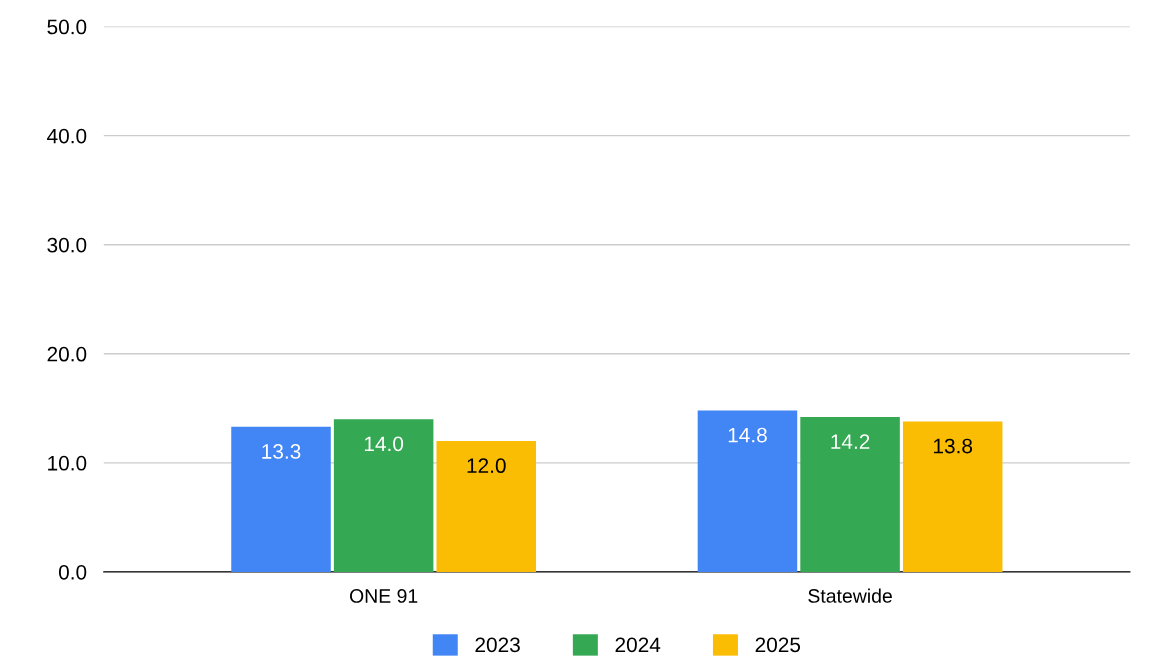  Describe the element at coordinates (953, 446) in the screenshot. I see `data-label: 13.8` at that location.